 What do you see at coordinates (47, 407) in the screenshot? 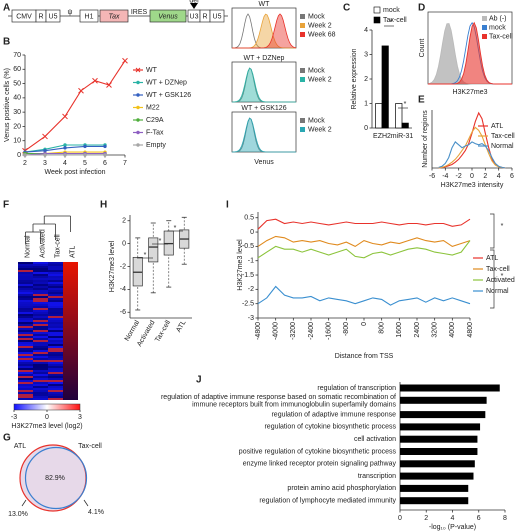
I see `colorbar` at bounding box center [47, 407].